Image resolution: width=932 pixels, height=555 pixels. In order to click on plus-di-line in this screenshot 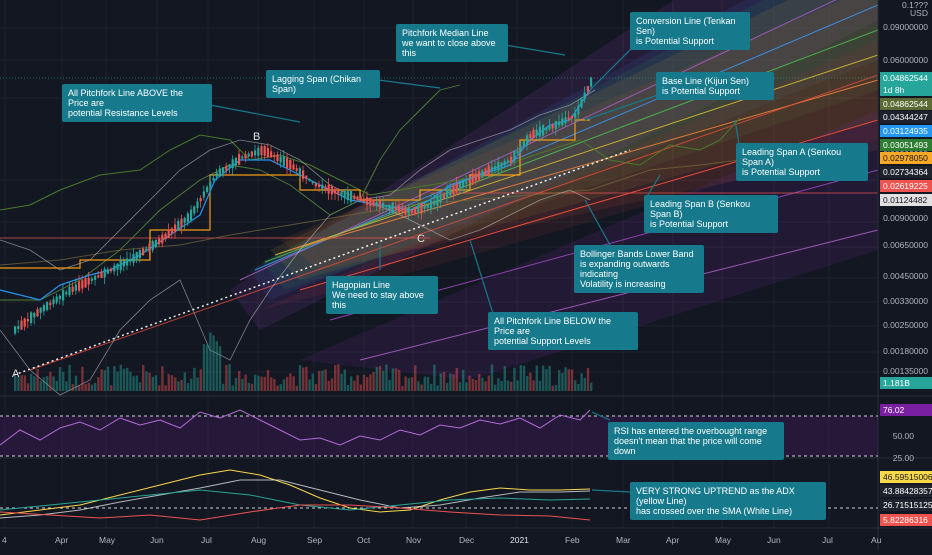, I will do `click(295, 500)`.